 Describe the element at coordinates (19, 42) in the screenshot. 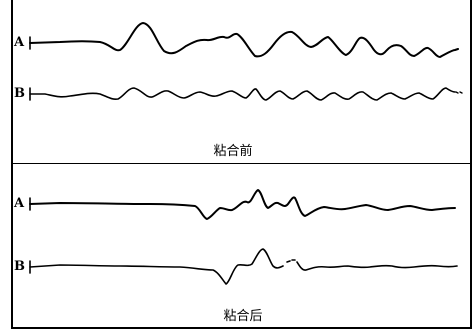

I see `panel-1-trace-a-label: A` at that location.